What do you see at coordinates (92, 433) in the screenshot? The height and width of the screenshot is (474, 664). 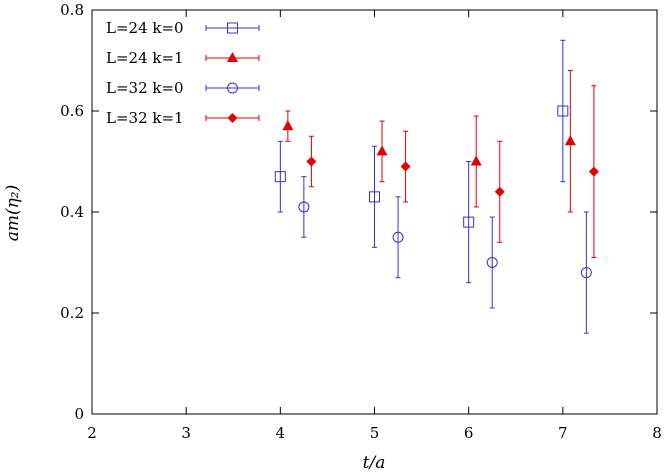 I see `x-tick-label: 2` at bounding box center [92, 433].